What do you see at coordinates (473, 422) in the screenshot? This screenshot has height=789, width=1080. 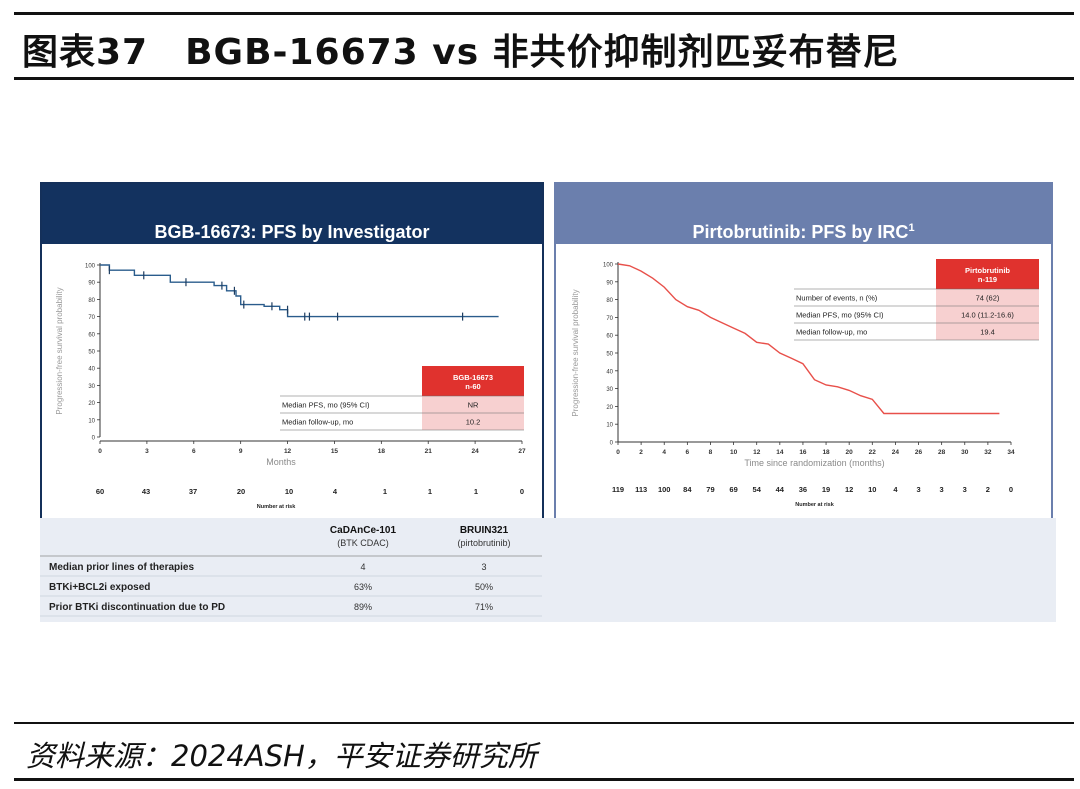 I see `stats-row-value: 10.2` at bounding box center [473, 422].